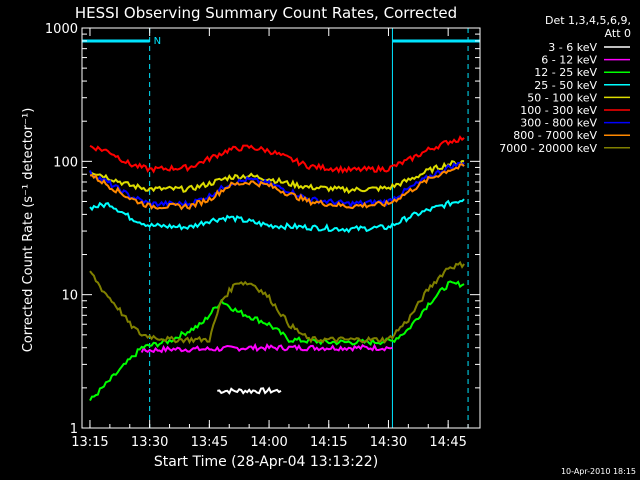 The height and width of the screenshot is (480, 640). Describe the element at coordinates (149, 442) in the screenshot. I see `x-tick-label: 13:30` at that location.